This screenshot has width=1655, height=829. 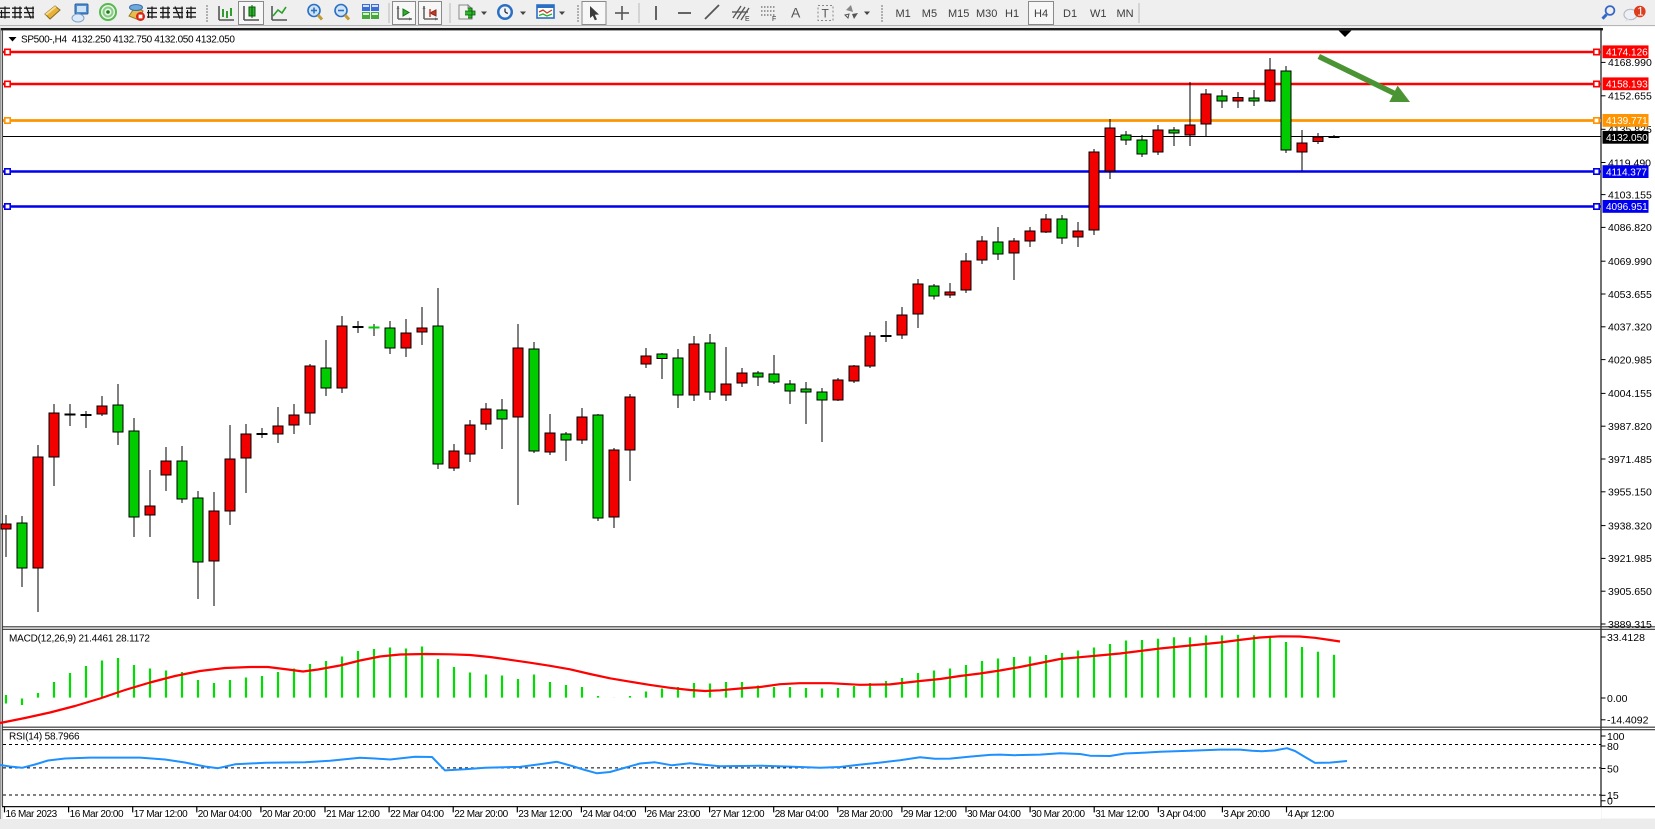 What do you see at coordinates (1630, 427) in the screenshot?
I see `svg-text: 3987.820` at bounding box center [1630, 427].